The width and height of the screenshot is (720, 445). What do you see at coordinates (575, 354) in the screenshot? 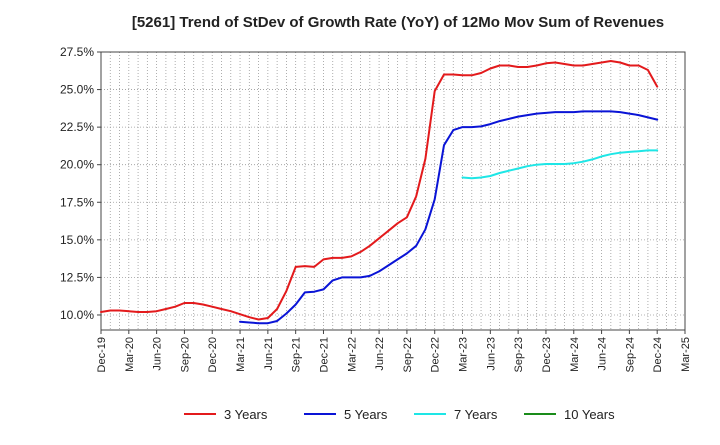
I see `x-tick-label: Mar-24` at bounding box center [575, 354].